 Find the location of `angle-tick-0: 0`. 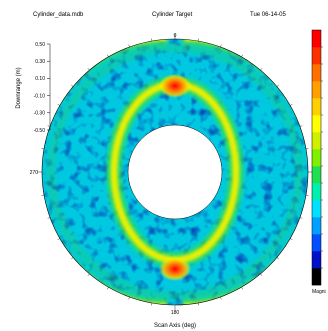

angle-tick-0: 0 is located at coordinates (175, 36).